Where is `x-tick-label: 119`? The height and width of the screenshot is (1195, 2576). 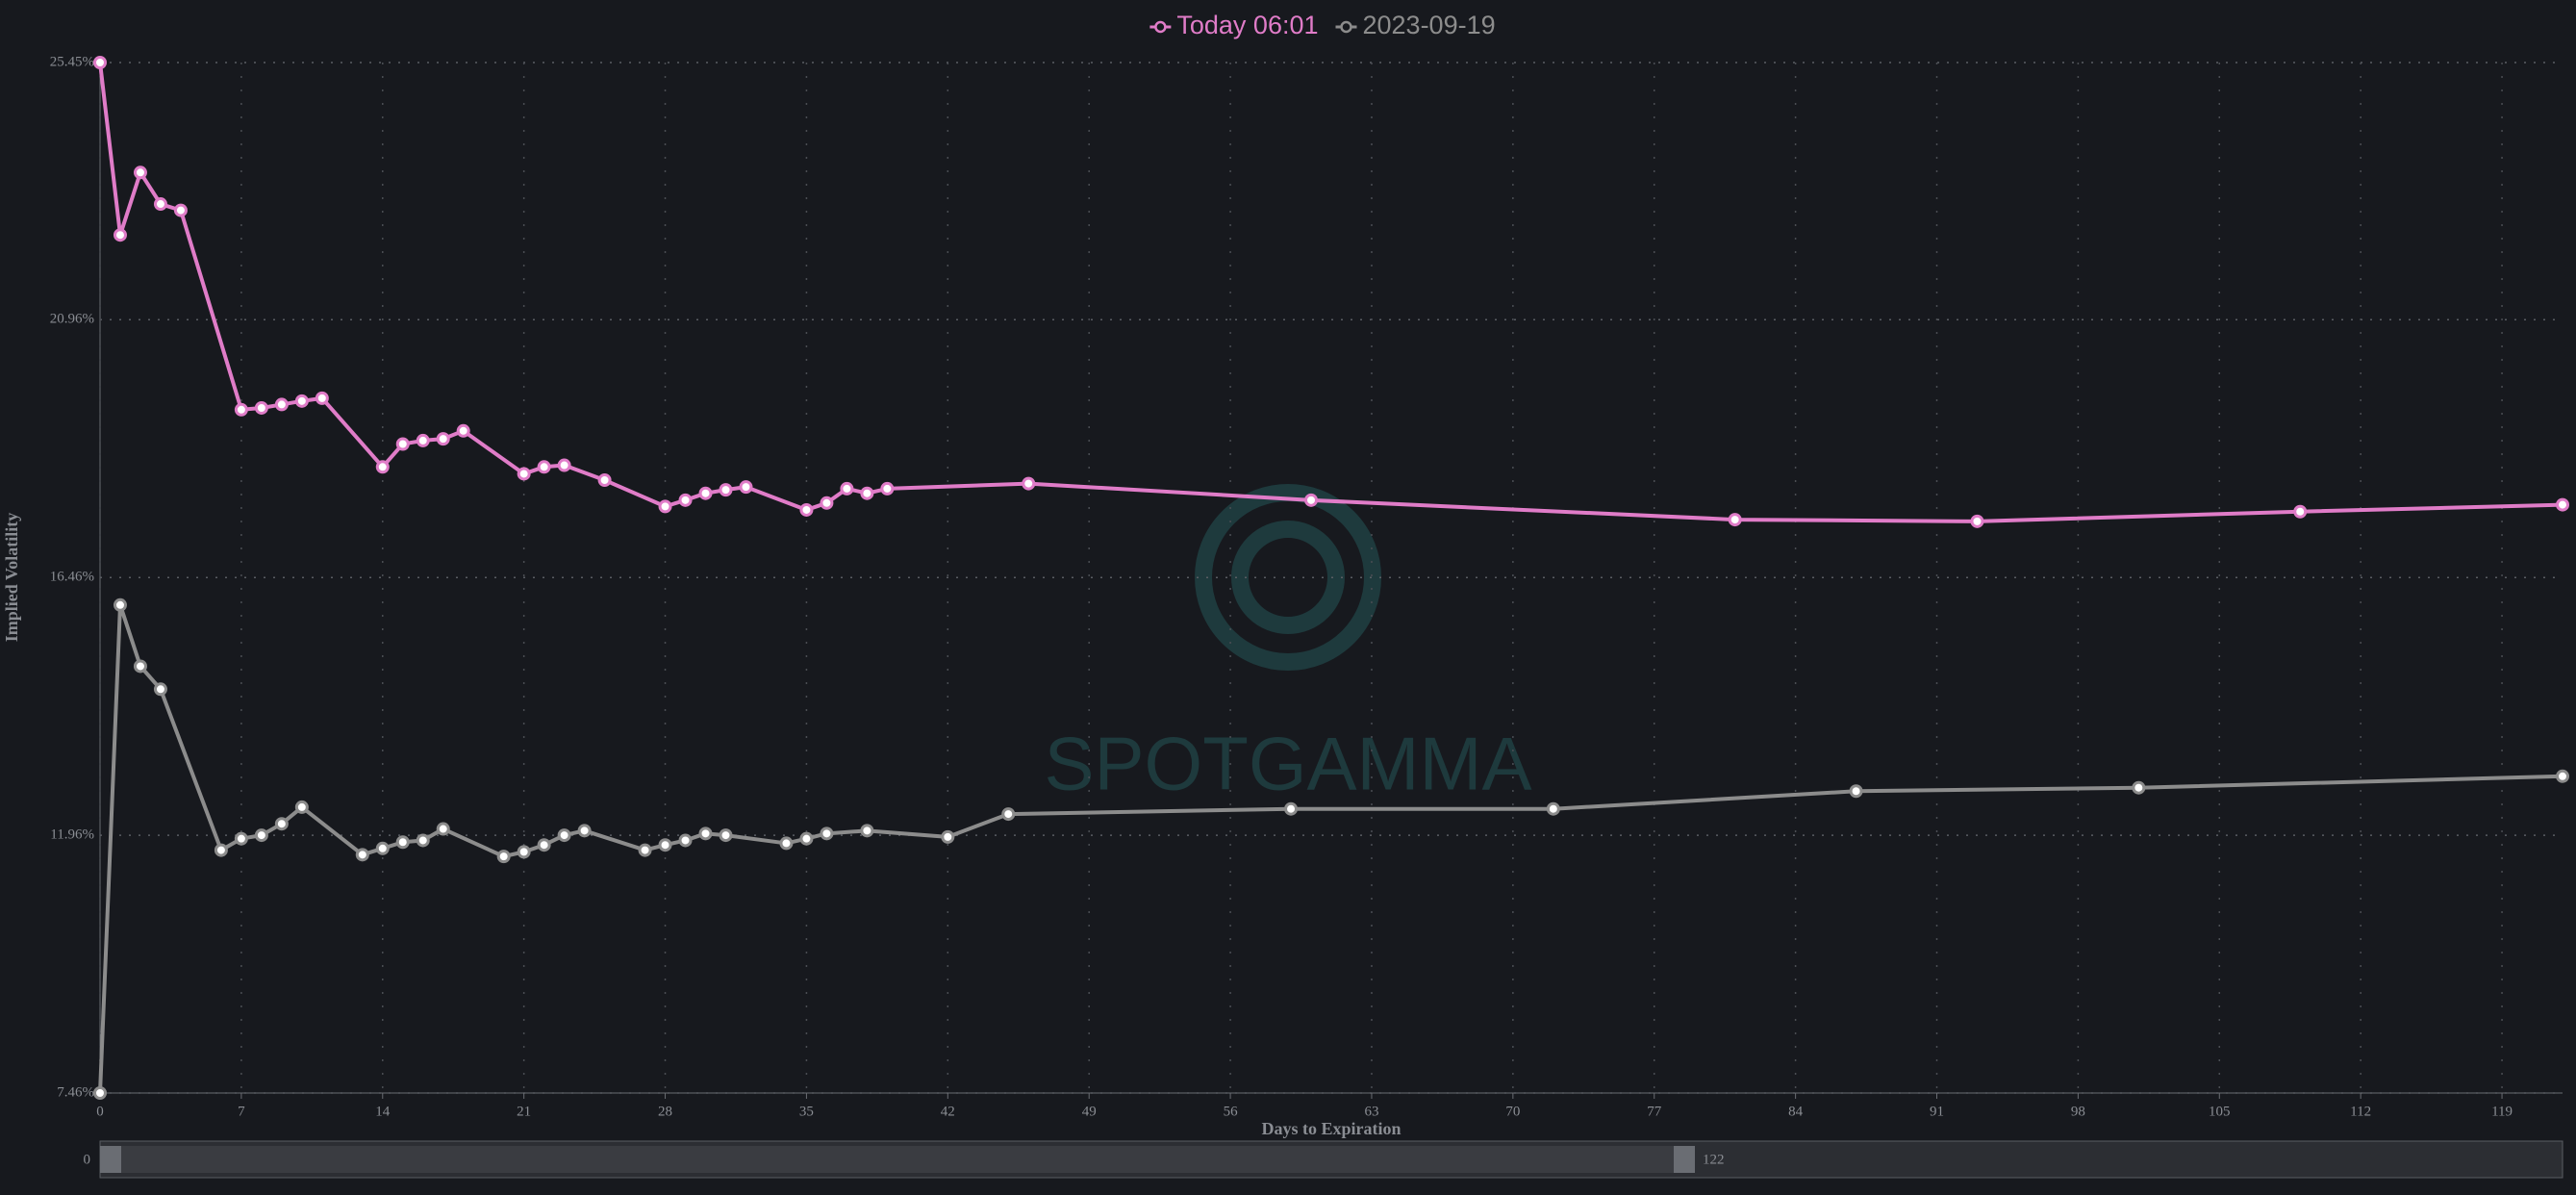
x-tick-label: 119 is located at coordinates (2502, 1112).